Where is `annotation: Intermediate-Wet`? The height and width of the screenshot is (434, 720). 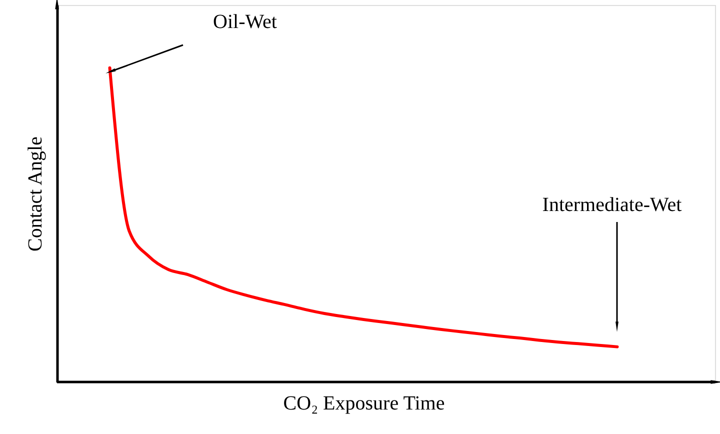 annotation: Intermediate-Wet is located at coordinates (612, 205).